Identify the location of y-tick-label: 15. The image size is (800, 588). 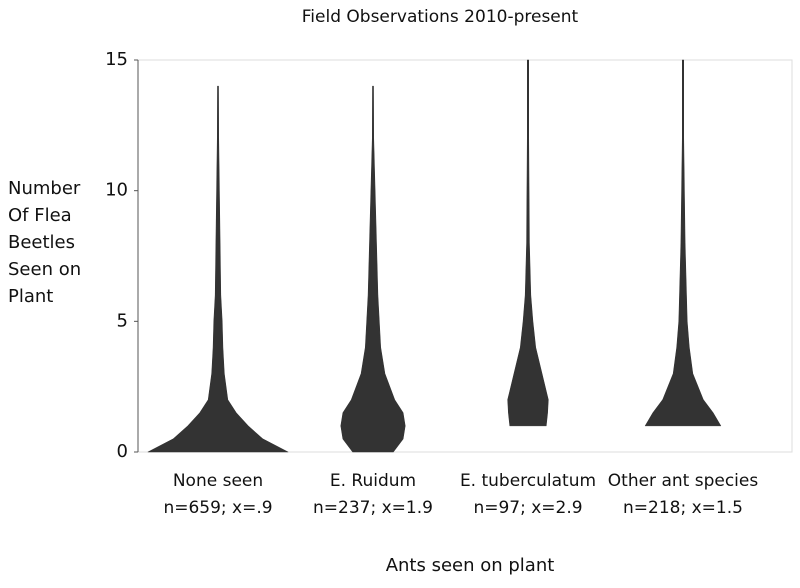
(116, 59).